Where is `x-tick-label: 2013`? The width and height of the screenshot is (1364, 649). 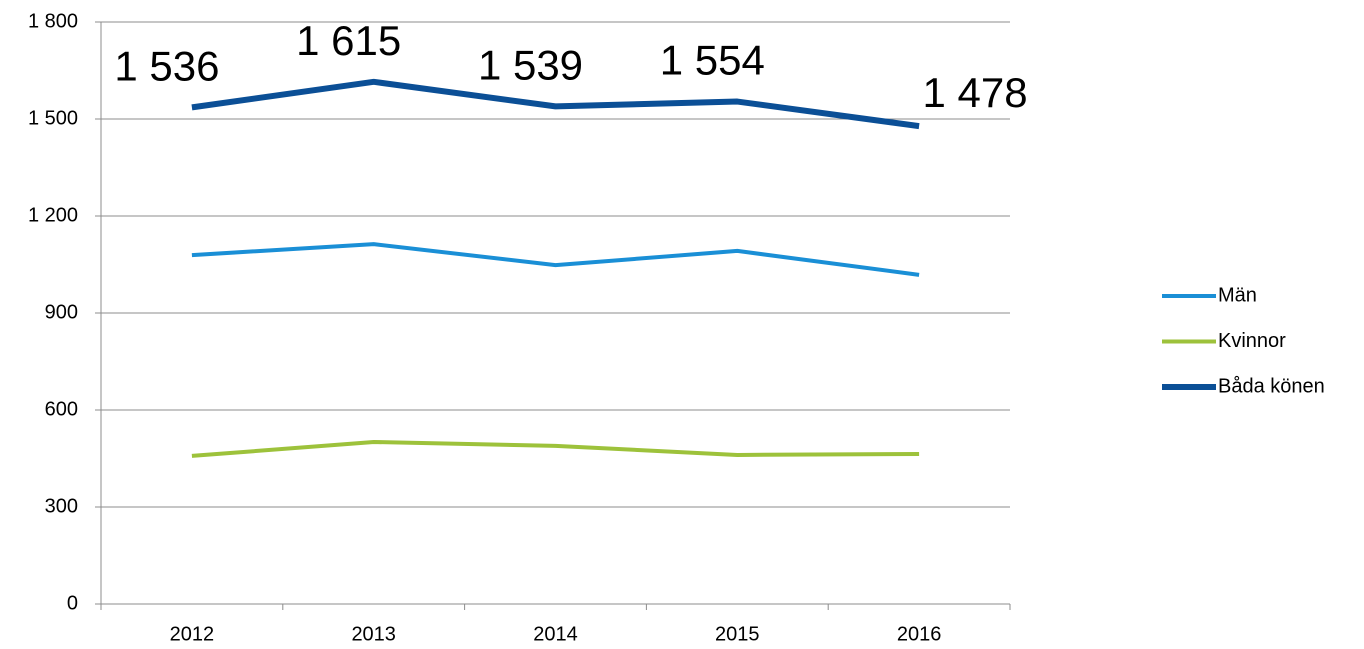
x-tick-label: 2013 is located at coordinates (373, 634).